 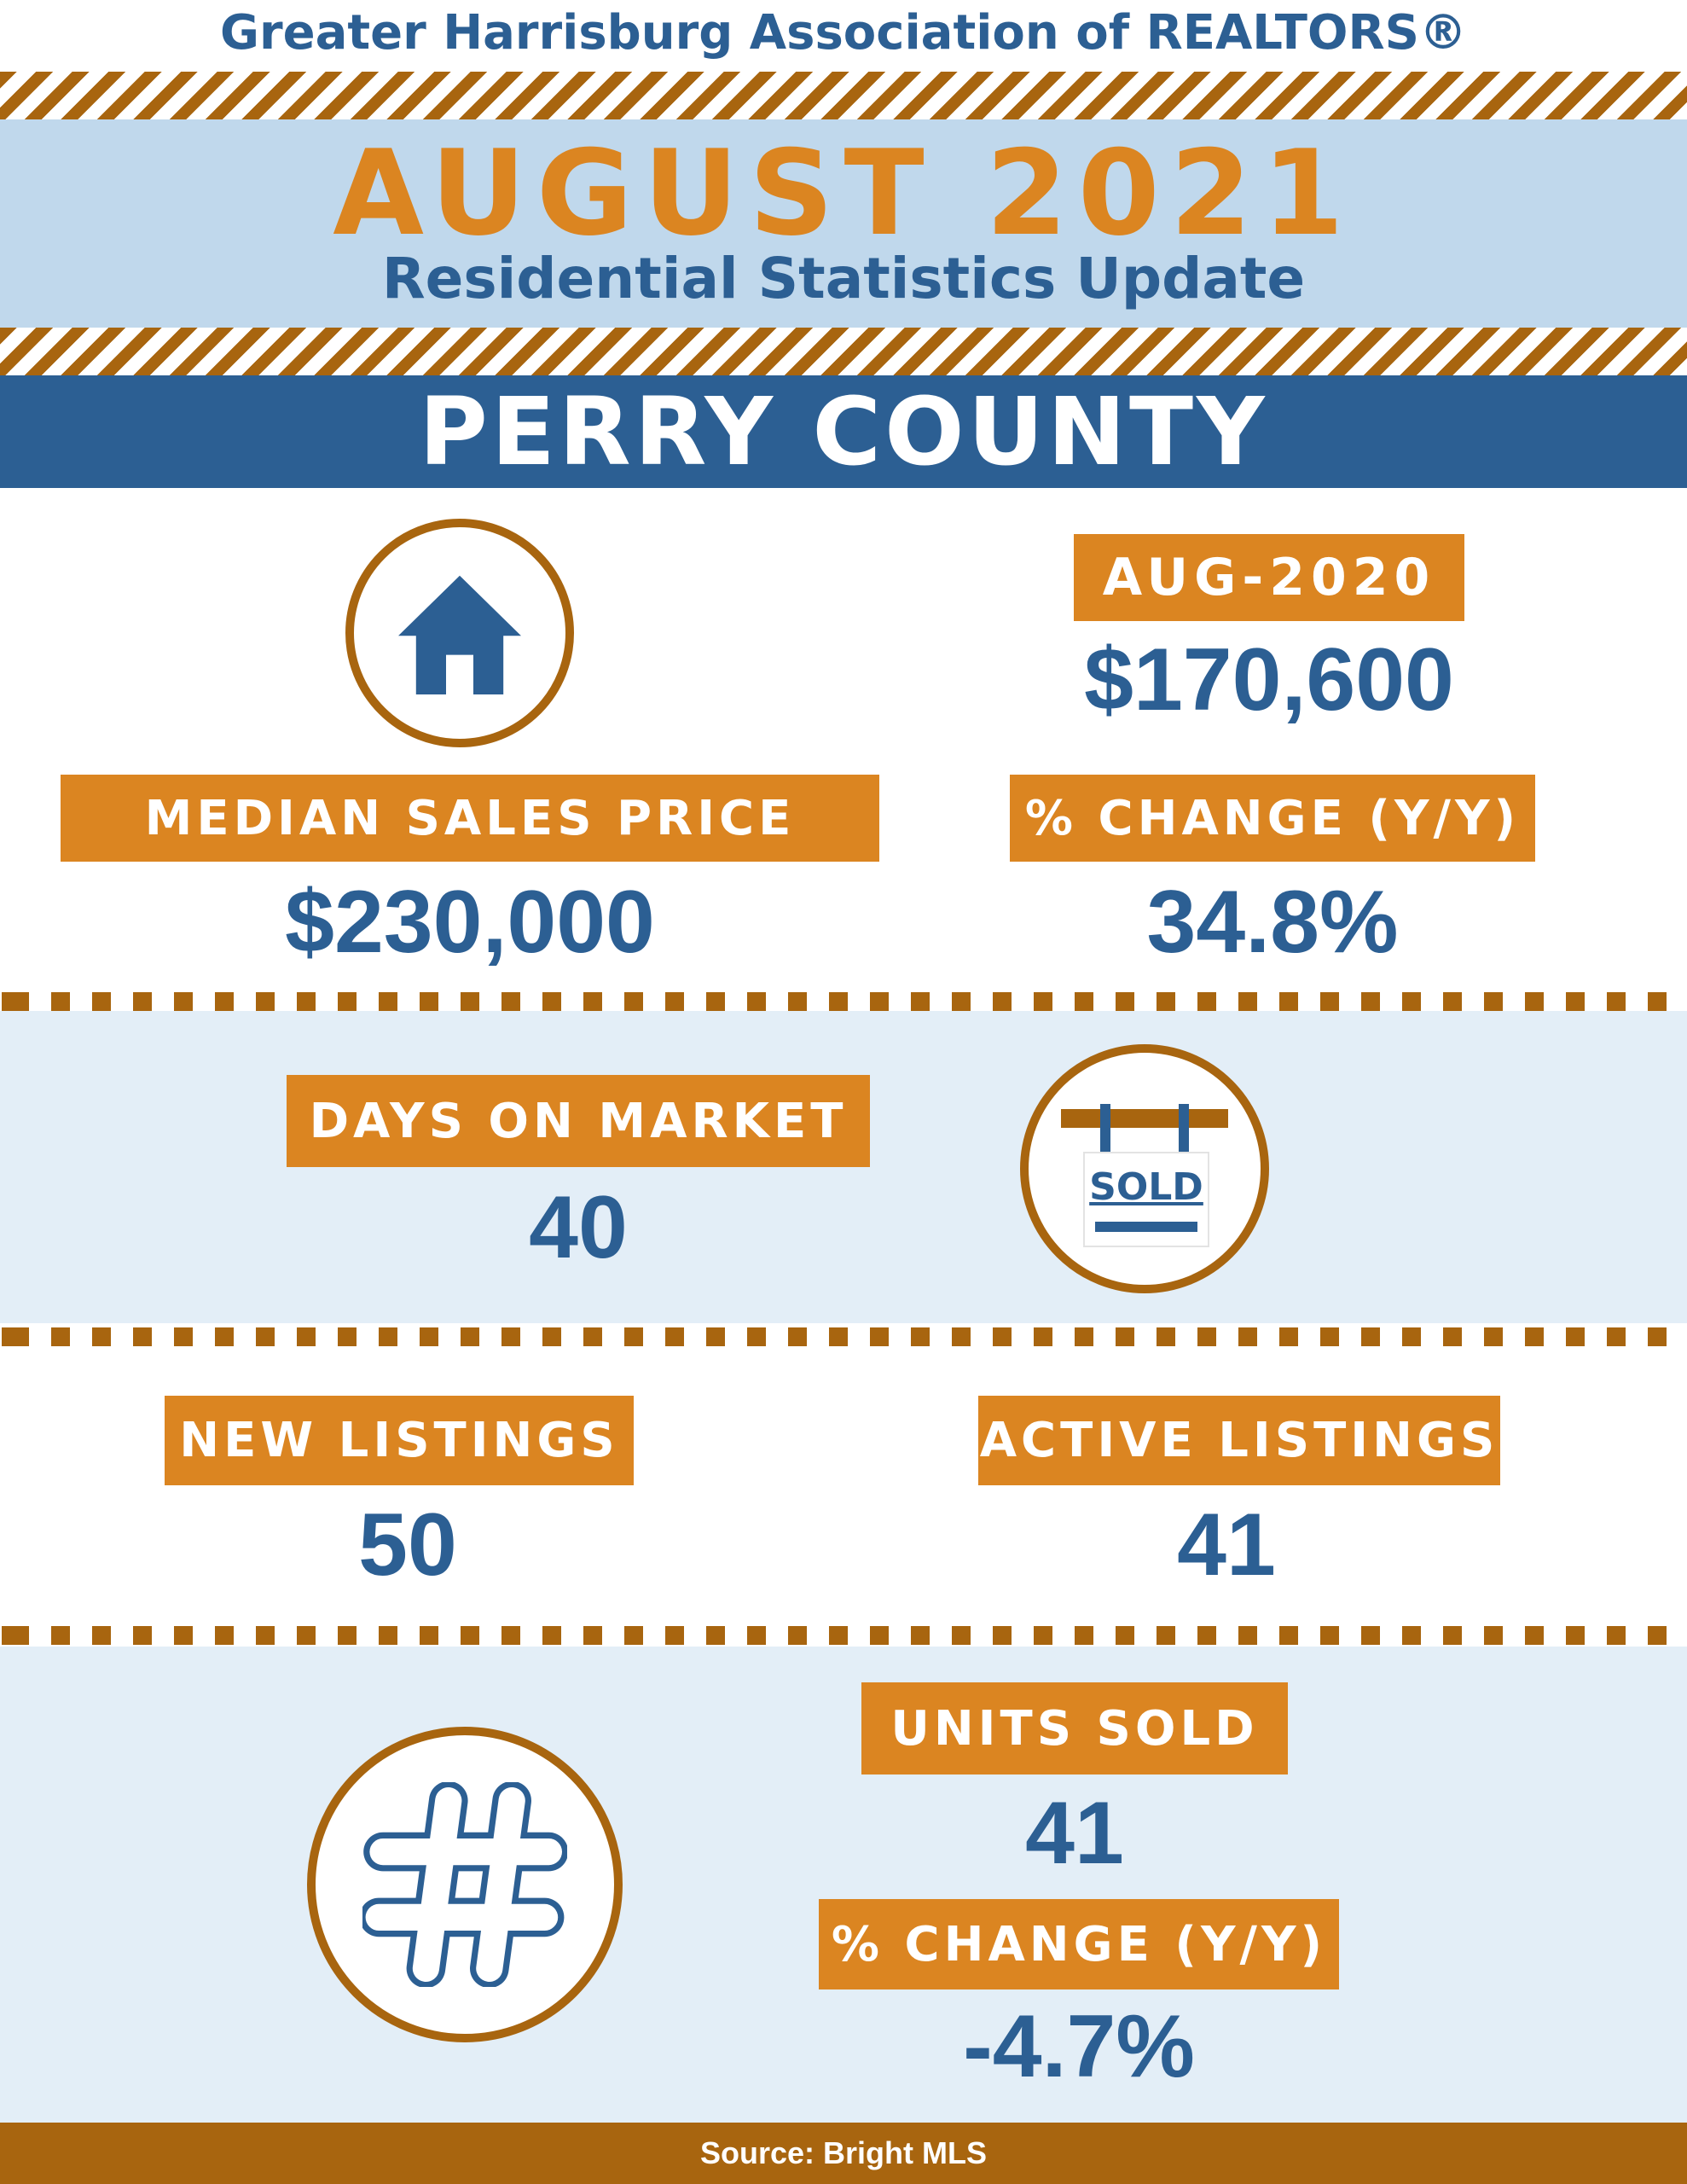 What do you see at coordinates (843, 351) in the screenshot?
I see `stripe-divider-bottom` at bounding box center [843, 351].